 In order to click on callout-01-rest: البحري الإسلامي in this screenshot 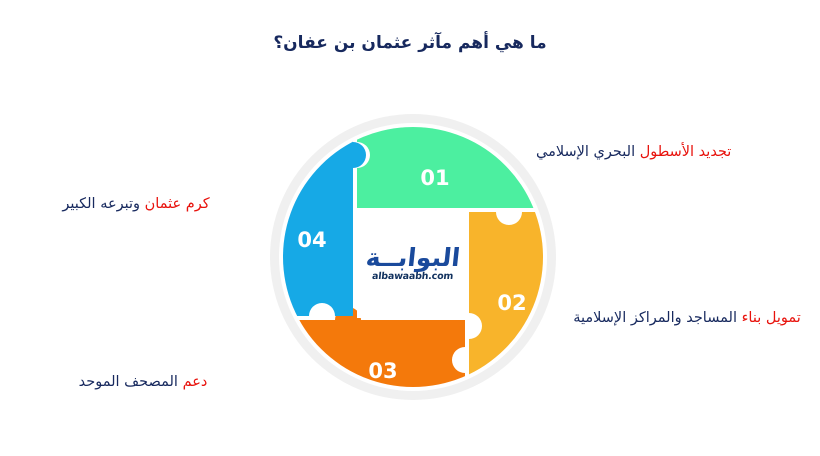, I will do `click(586, 152)`.